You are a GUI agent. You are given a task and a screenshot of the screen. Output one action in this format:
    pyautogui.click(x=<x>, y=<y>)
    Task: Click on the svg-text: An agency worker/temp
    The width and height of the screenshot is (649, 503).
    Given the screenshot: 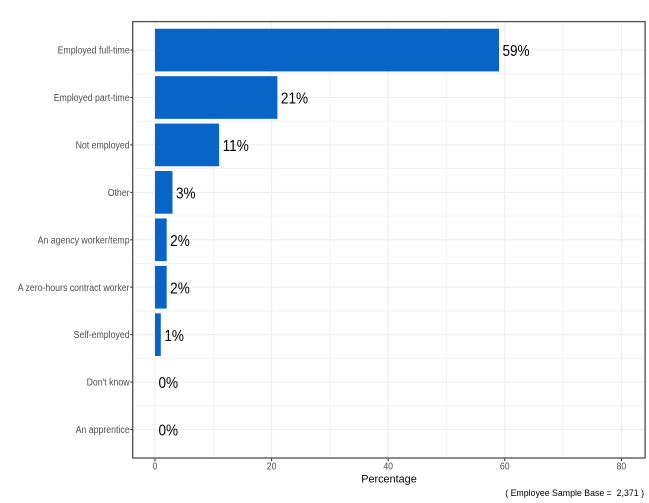 What is the action you would take?
    pyautogui.click(x=84, y=240)
    